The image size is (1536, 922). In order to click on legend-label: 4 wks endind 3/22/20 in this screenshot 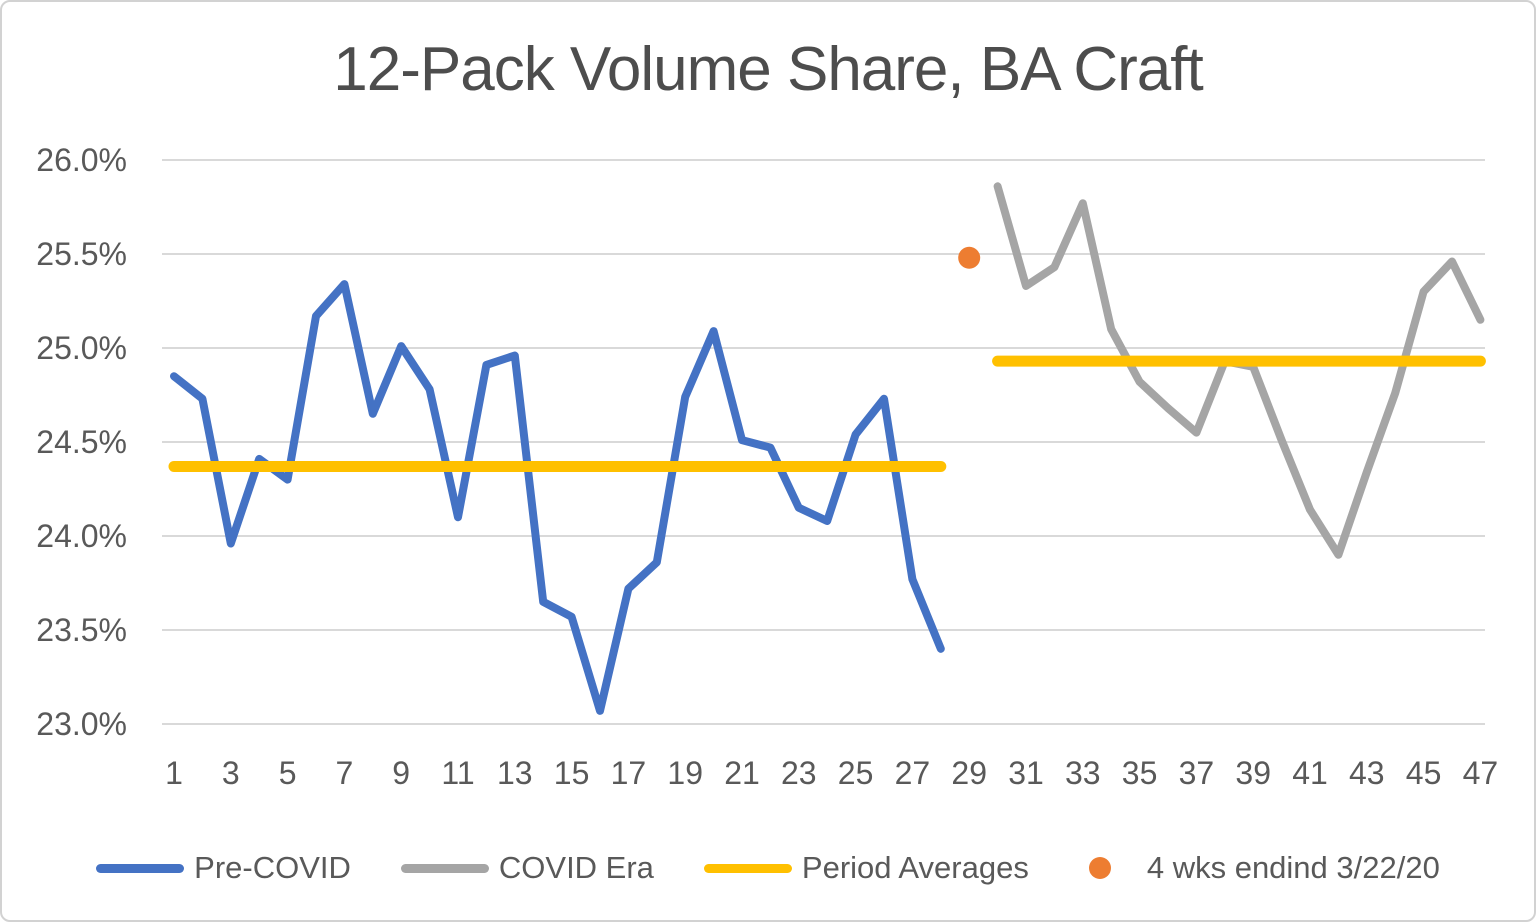, I will do `click(1293, 867)`.